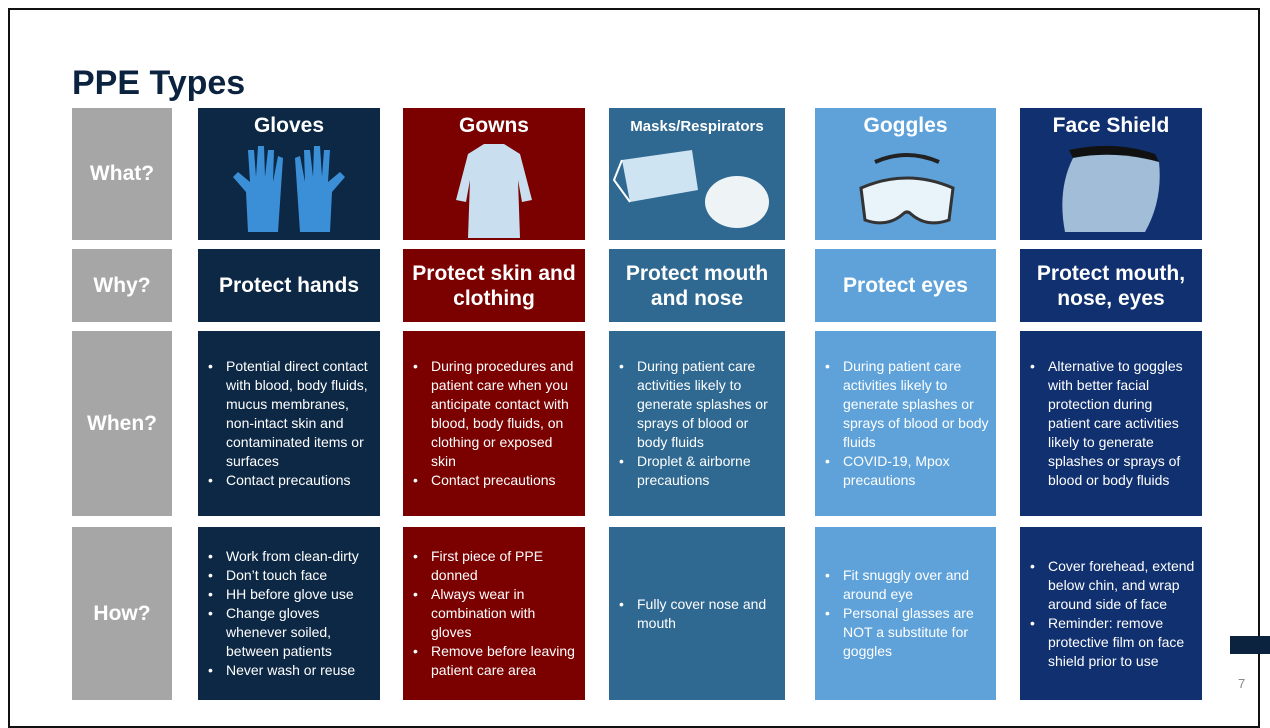 This screenshot has height=728, width=1270. I want to click on why-cell: Protect mouth, nose, eyes, so click(1111, 285).